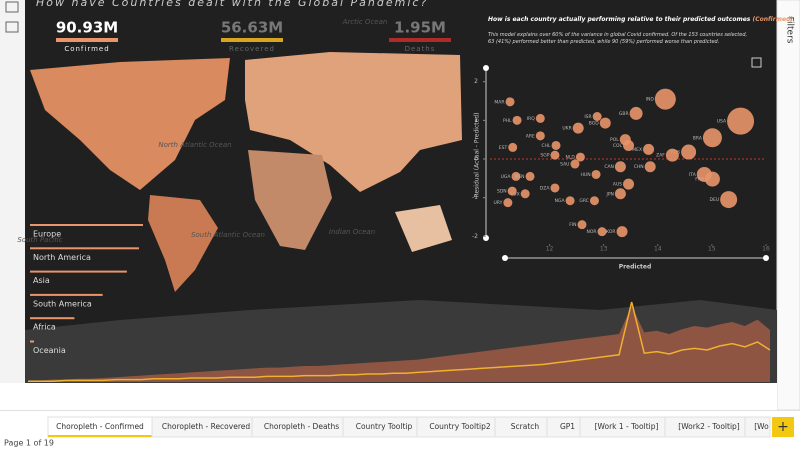 The image size is (800, 453). Describe the element at coordinates (384, 426) in the screenshot. I see `tab-label: Country Tooltip` at that location.